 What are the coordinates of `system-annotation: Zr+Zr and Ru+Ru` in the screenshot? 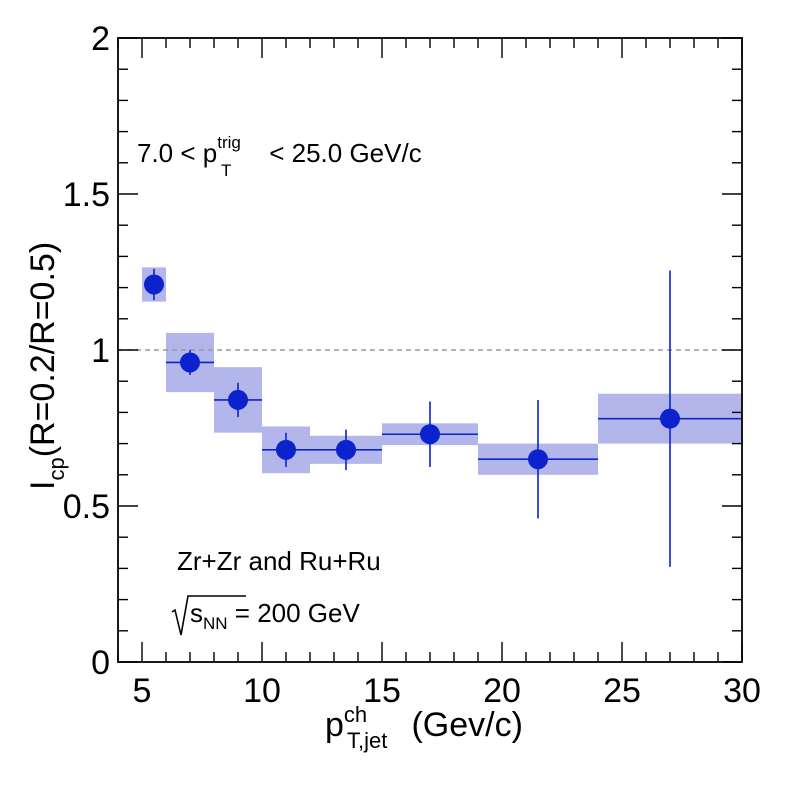 It's located at (279, 561).